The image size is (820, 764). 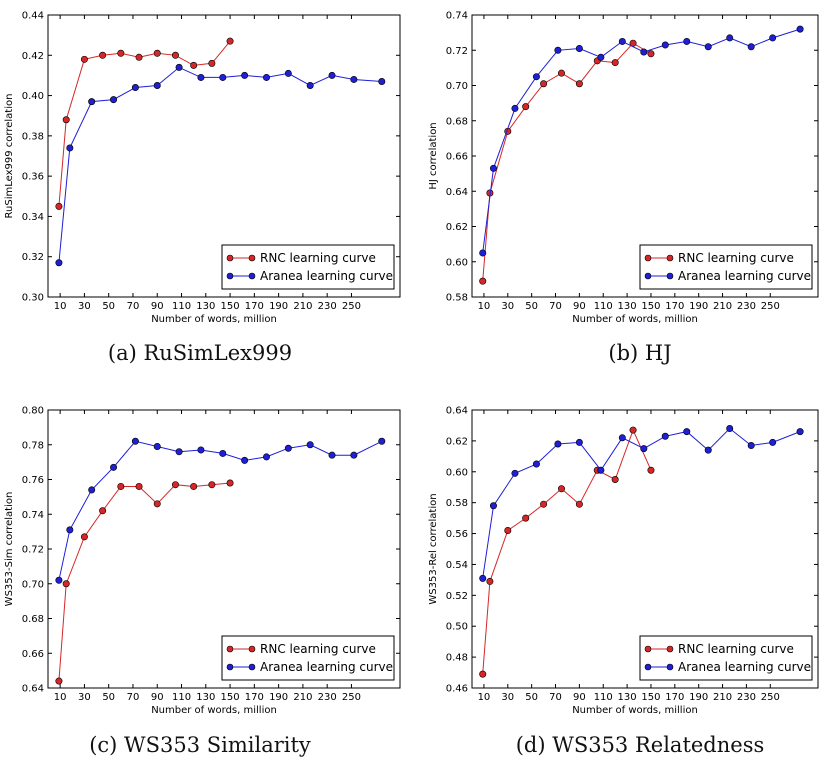 I want to click on x-tick-label: 110, so click(x=603, y=306).